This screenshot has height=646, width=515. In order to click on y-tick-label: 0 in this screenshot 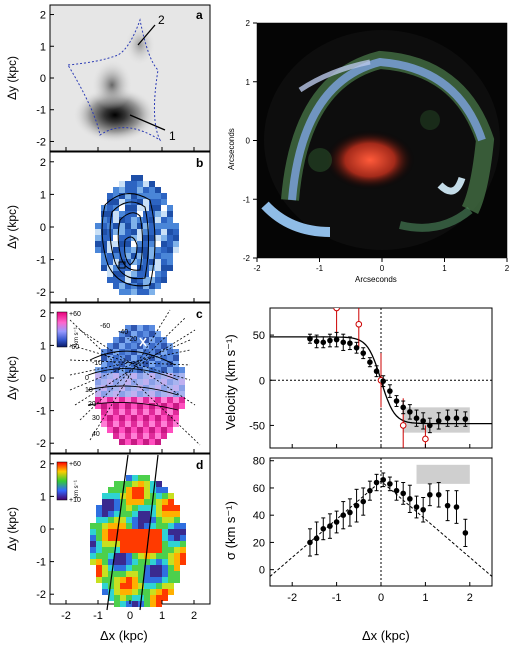, I will do `click(43, 530)`.